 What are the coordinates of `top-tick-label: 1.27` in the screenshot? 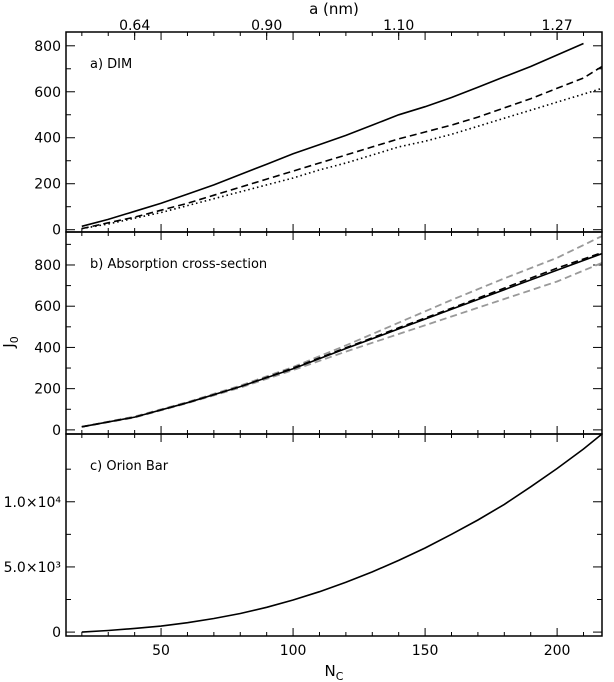 It's located at (557, 26).